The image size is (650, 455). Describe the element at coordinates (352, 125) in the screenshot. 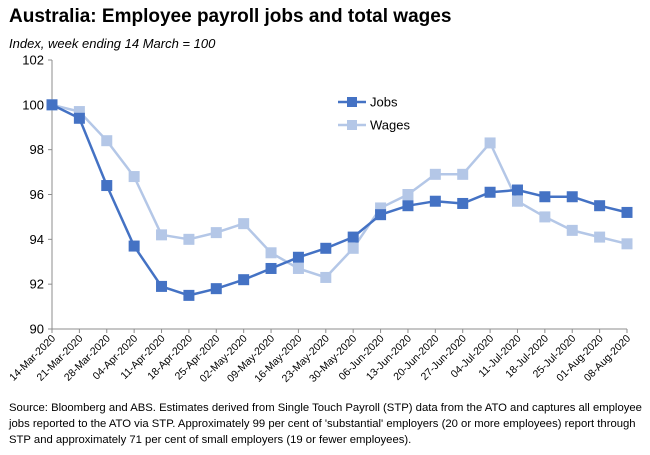

I see `legend-wages-marker` at that location.